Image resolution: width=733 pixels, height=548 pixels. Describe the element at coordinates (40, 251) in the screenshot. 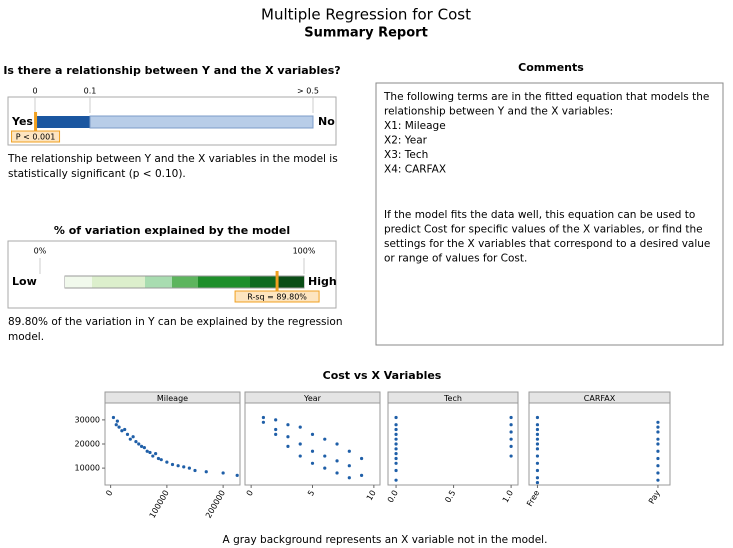

I see `tick-label: 0%` at that location.